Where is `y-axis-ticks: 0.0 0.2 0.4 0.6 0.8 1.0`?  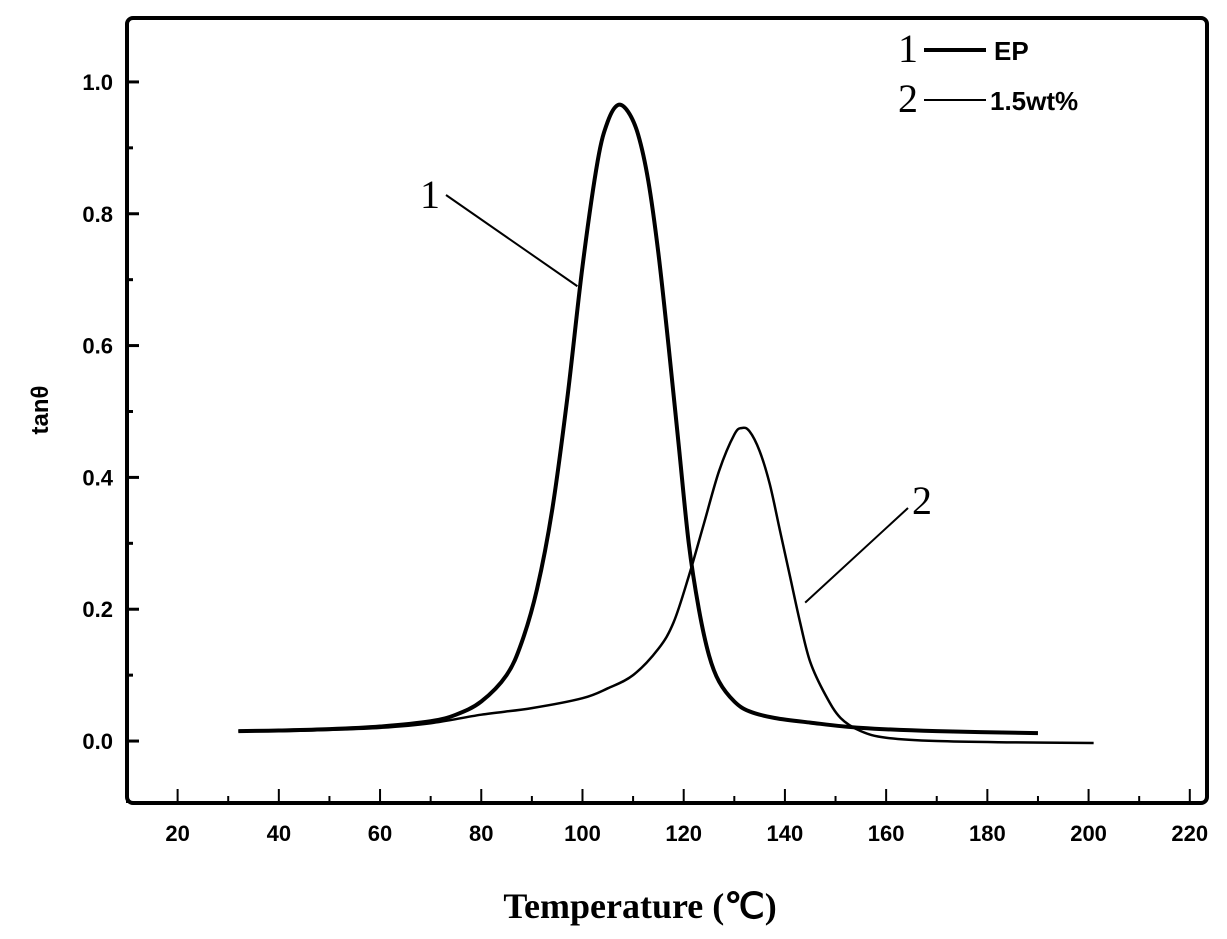 y-axis-ticks: 0.0 0.2 0.4 0.6 0.8 1.0 is located at coordinates (110, 412).